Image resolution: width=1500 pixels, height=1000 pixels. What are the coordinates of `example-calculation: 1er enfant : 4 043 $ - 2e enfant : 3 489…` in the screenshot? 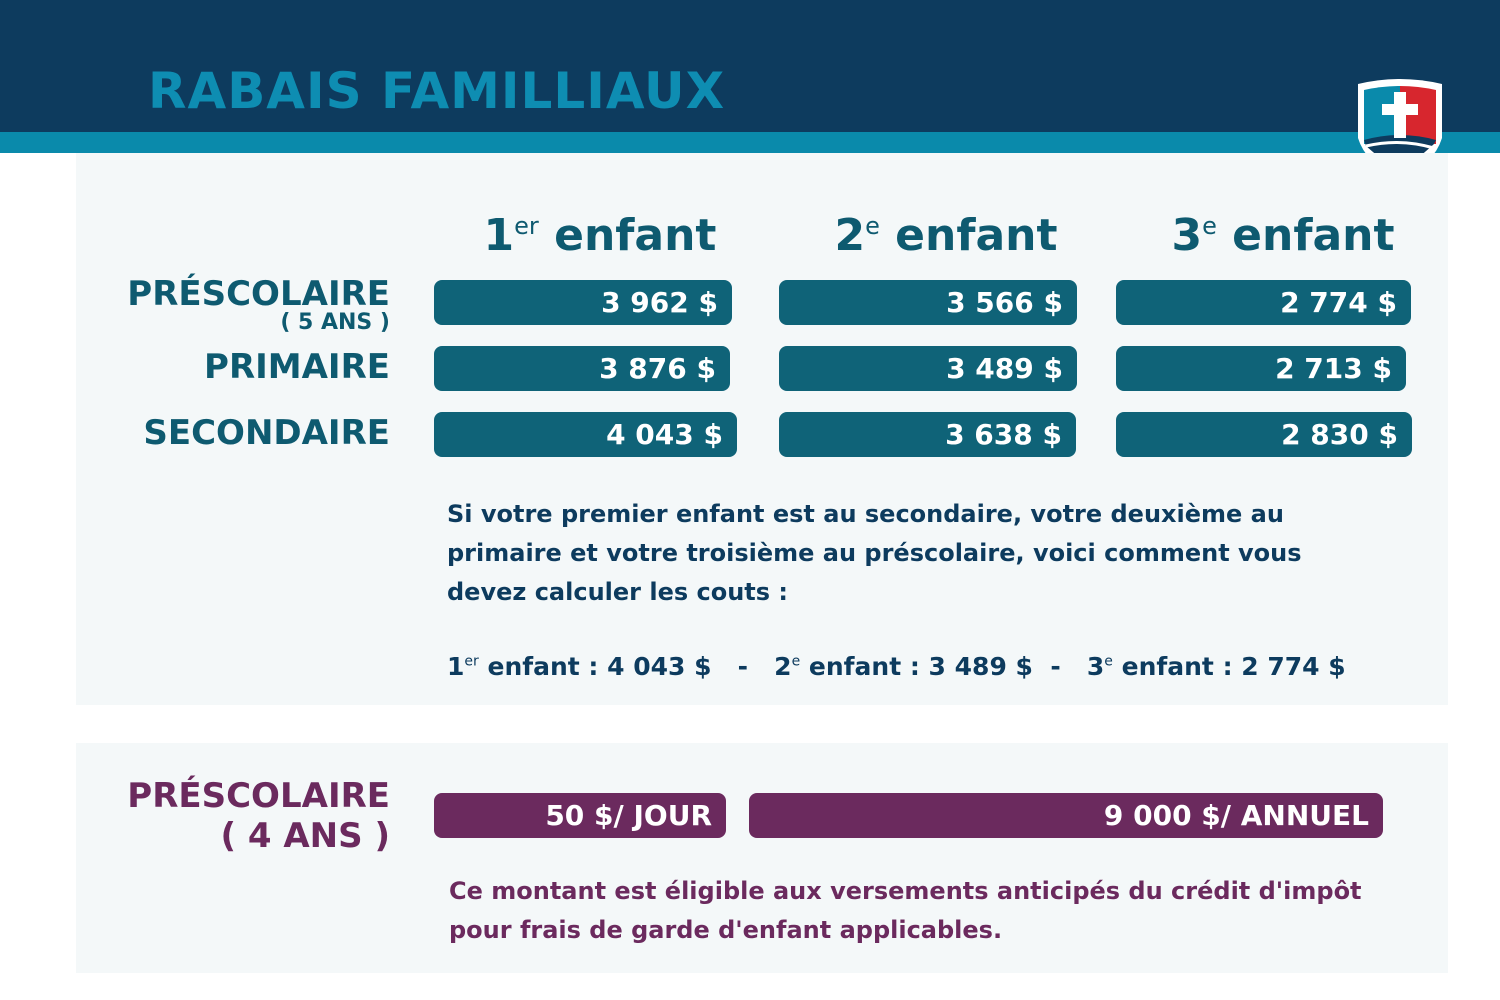 It's located at (896, 666).